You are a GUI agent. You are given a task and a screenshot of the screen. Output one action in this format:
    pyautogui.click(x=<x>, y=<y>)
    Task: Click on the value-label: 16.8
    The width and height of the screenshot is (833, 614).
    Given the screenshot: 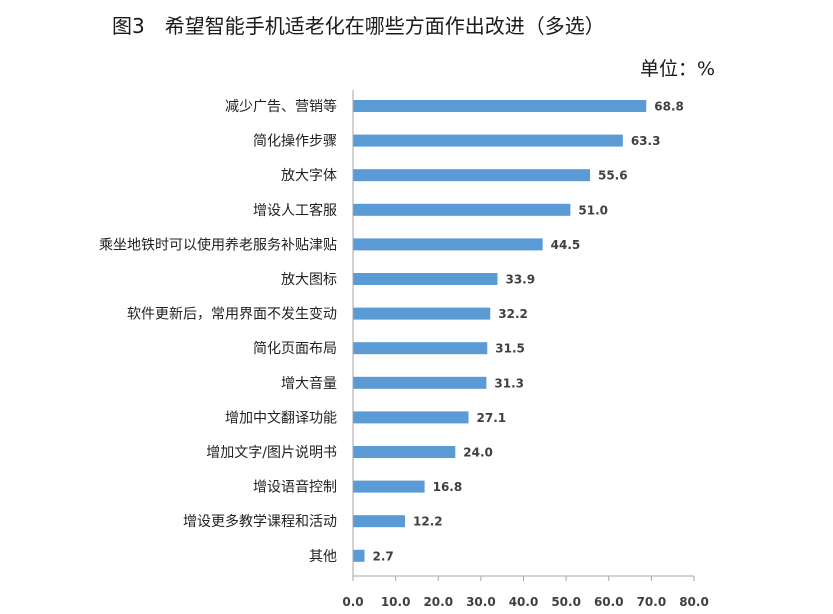 What is the action you would take?
    pyautogui.click(x=448, y=487)
    